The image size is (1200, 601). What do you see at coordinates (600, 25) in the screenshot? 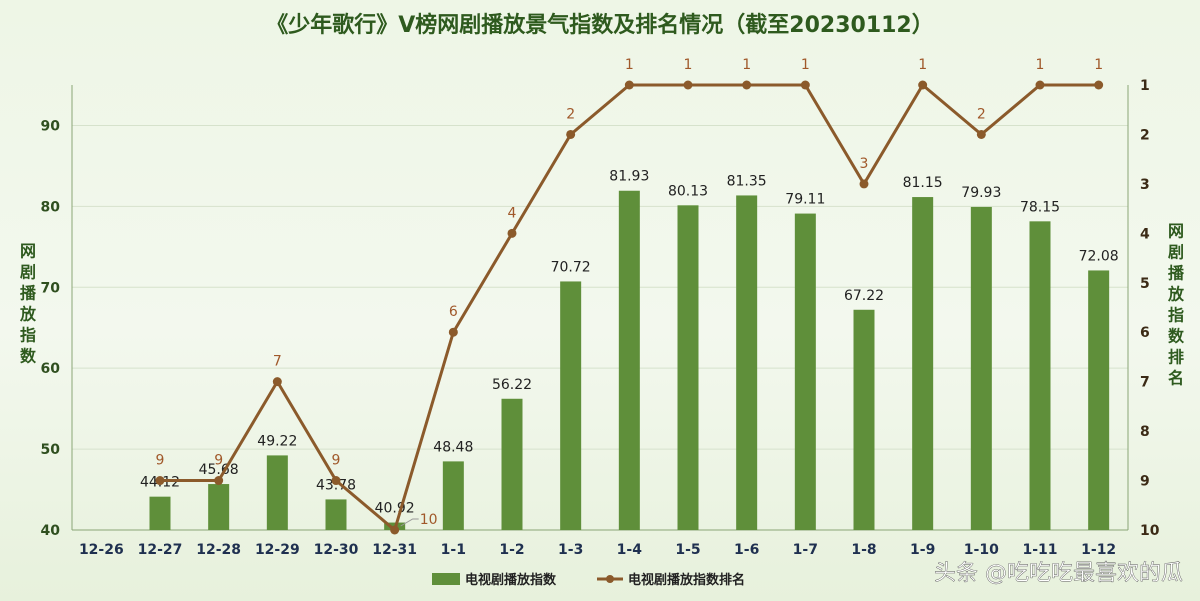
I see `chart-title: 《少年歌行》V榜网剧播放景气指数及排名情况（截至20230112）` at bounding box center [600, 25].